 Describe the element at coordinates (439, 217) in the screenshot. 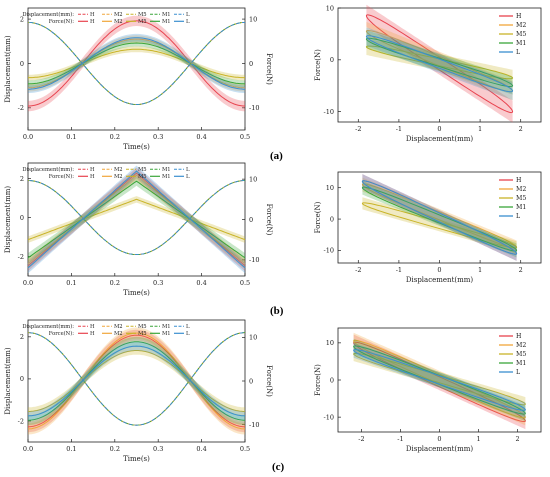

I see `loop-band-L` at that location.